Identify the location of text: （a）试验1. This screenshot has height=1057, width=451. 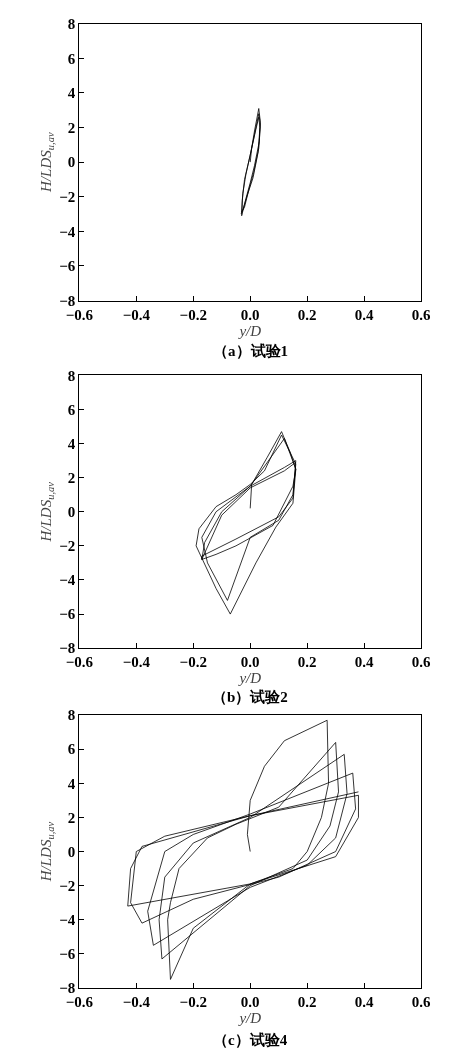
(250, 351).